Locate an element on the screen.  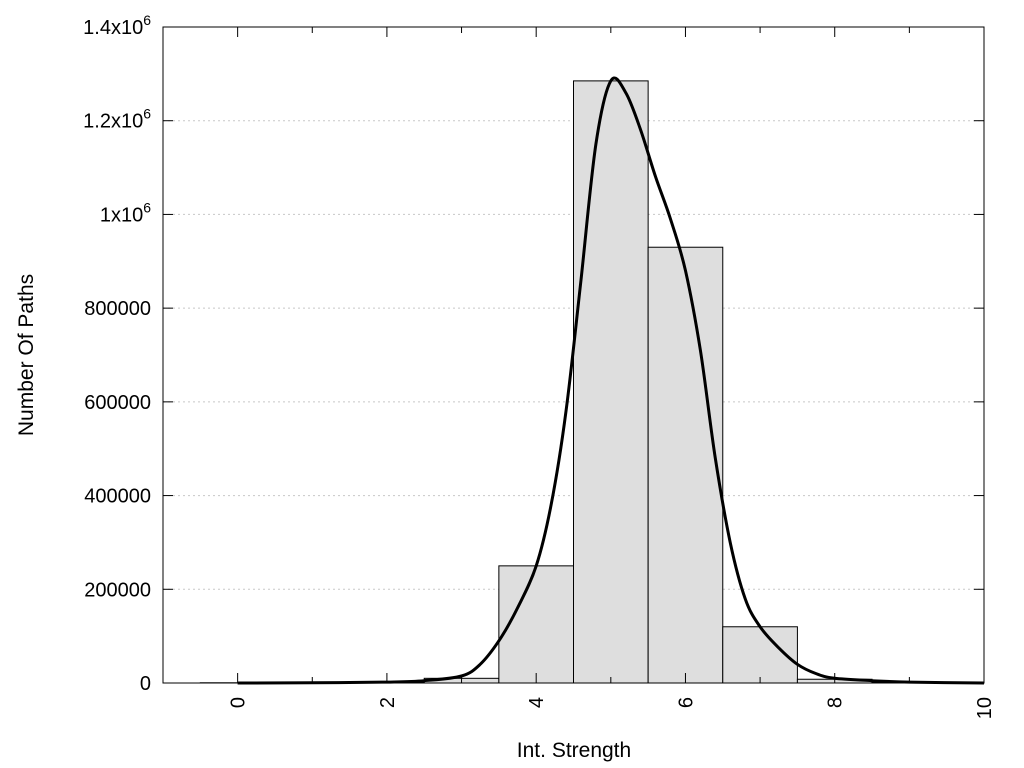
x-tick-label: 0 is located at coordinates (239, 702).